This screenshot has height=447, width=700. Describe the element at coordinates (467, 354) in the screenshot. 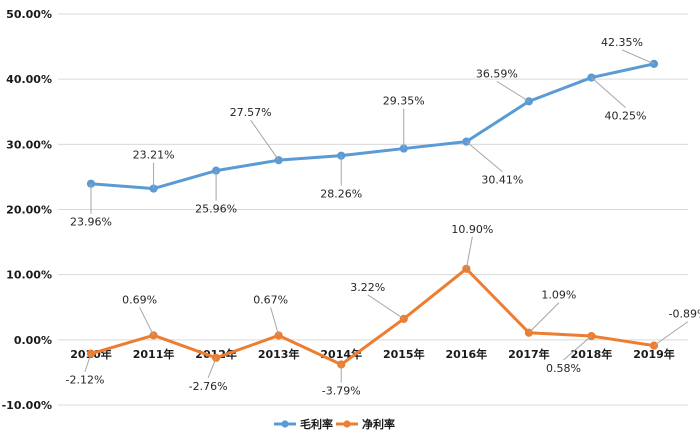

I see `x-tick-label: 2016年` at that location.